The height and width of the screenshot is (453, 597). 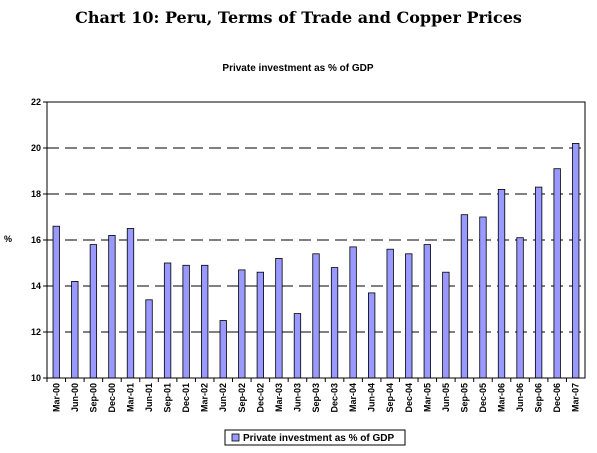 What do you see at coordinates (186, 398) in the screenshot?
I see `x-tick-label: Dec-01` at bounding box center [186, 398].